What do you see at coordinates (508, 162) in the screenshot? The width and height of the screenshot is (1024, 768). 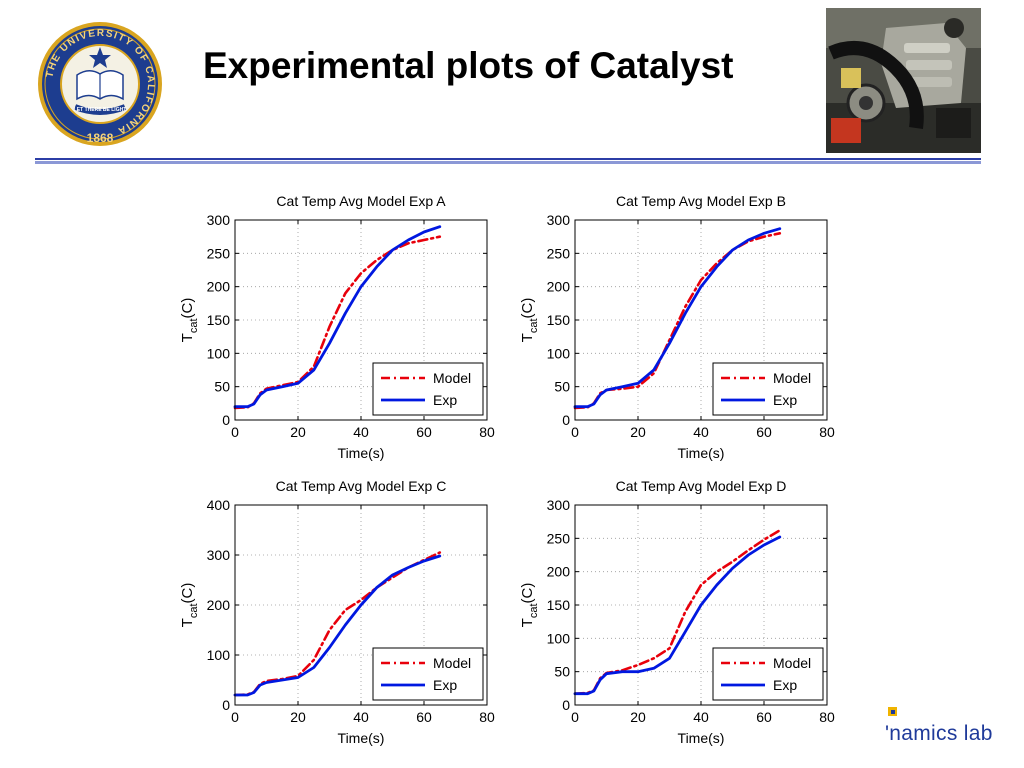 I see `title-divider` at bounding box center [508, 162].